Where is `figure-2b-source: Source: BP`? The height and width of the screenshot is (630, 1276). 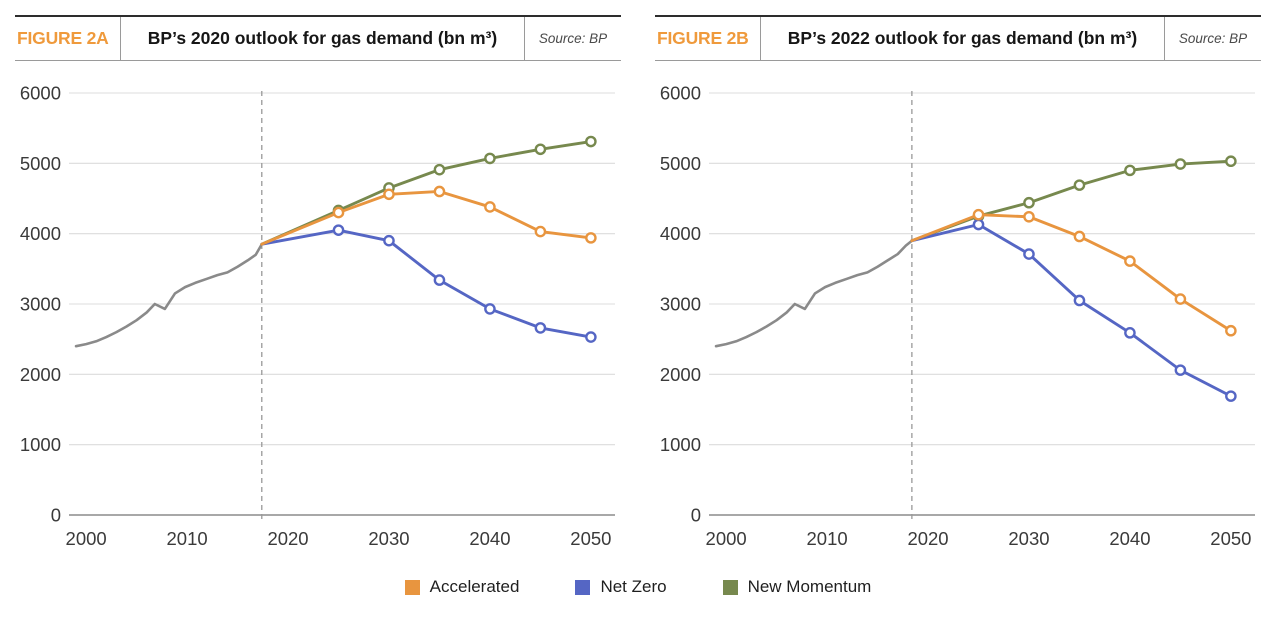
figure-2b-source: Source: BP is located at coordinates (1213, 38).